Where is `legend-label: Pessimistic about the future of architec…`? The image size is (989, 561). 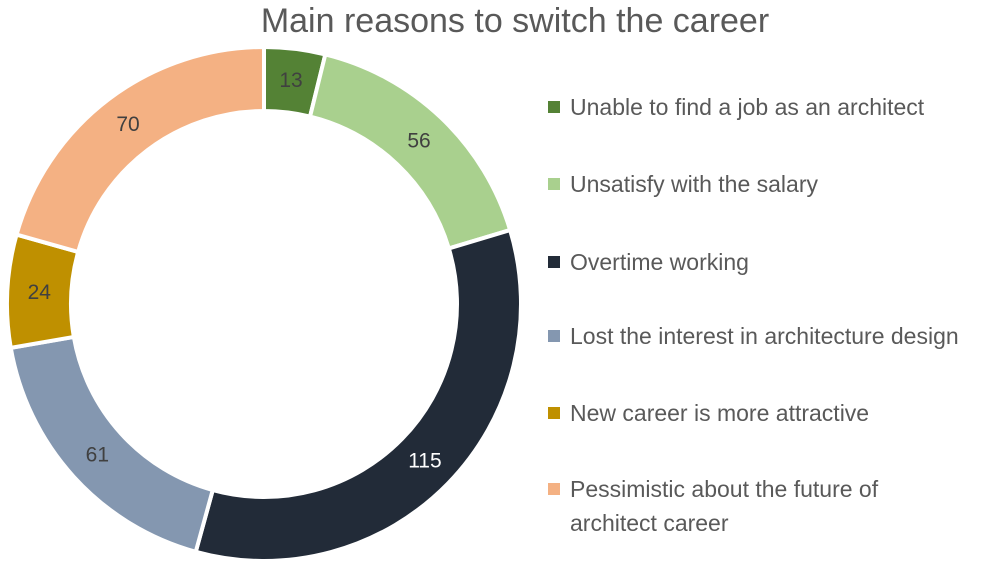
legend-label: Pessimistic about the future of architec… is located at coordinates (724, 506).